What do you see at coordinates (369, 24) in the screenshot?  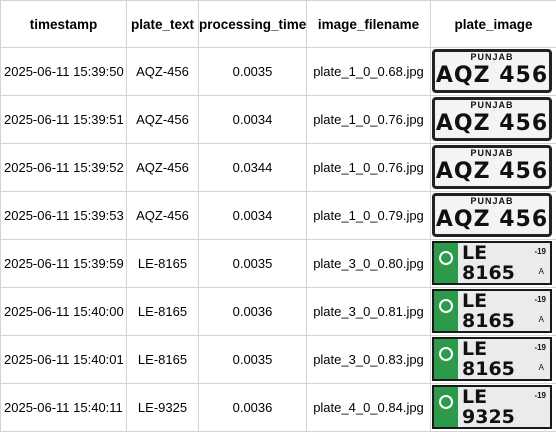 I see `column-header-image-filename: image_filename` at bounding box center [369, 24].